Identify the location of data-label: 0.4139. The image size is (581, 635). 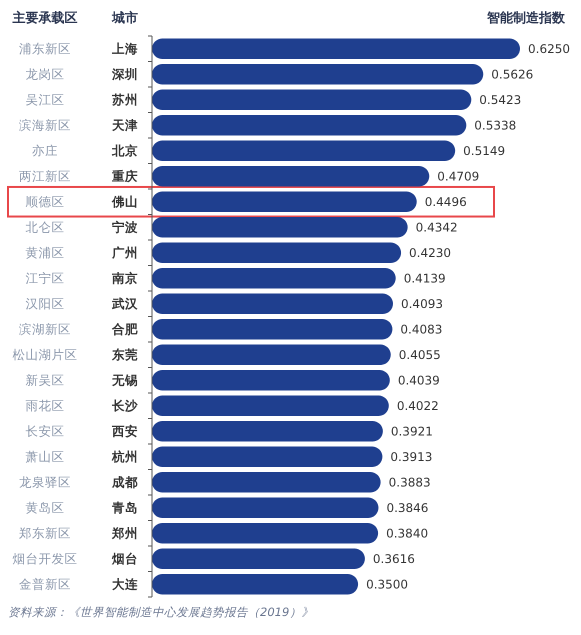
(425, 278).